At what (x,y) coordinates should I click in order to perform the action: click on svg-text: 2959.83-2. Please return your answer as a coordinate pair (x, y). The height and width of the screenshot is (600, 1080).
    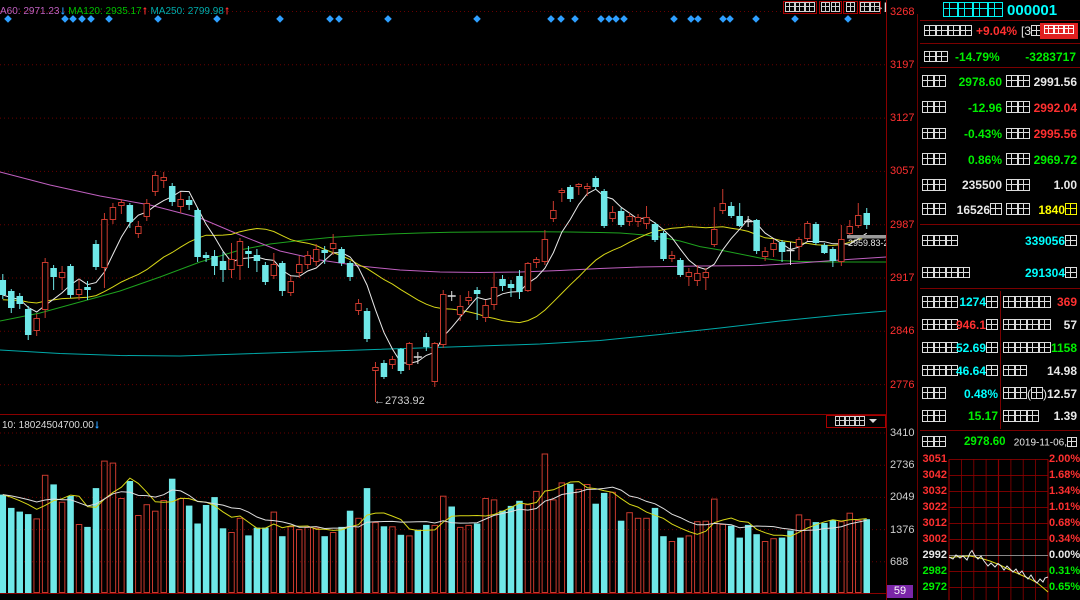
    Looking at the image, I should click on (867, 243).